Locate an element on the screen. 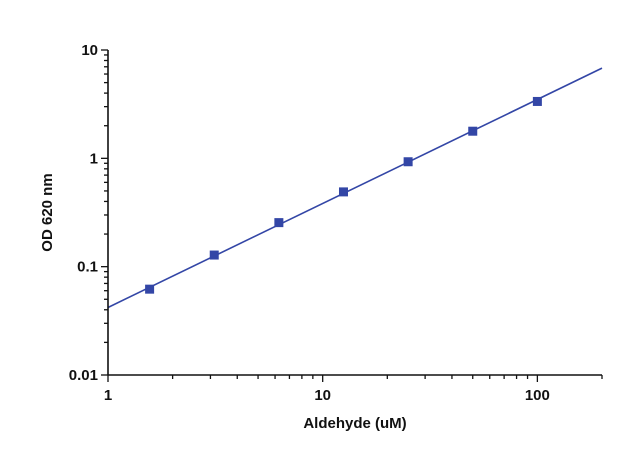  y-tick-label: 0.1 is located at coordinates (87, 267).